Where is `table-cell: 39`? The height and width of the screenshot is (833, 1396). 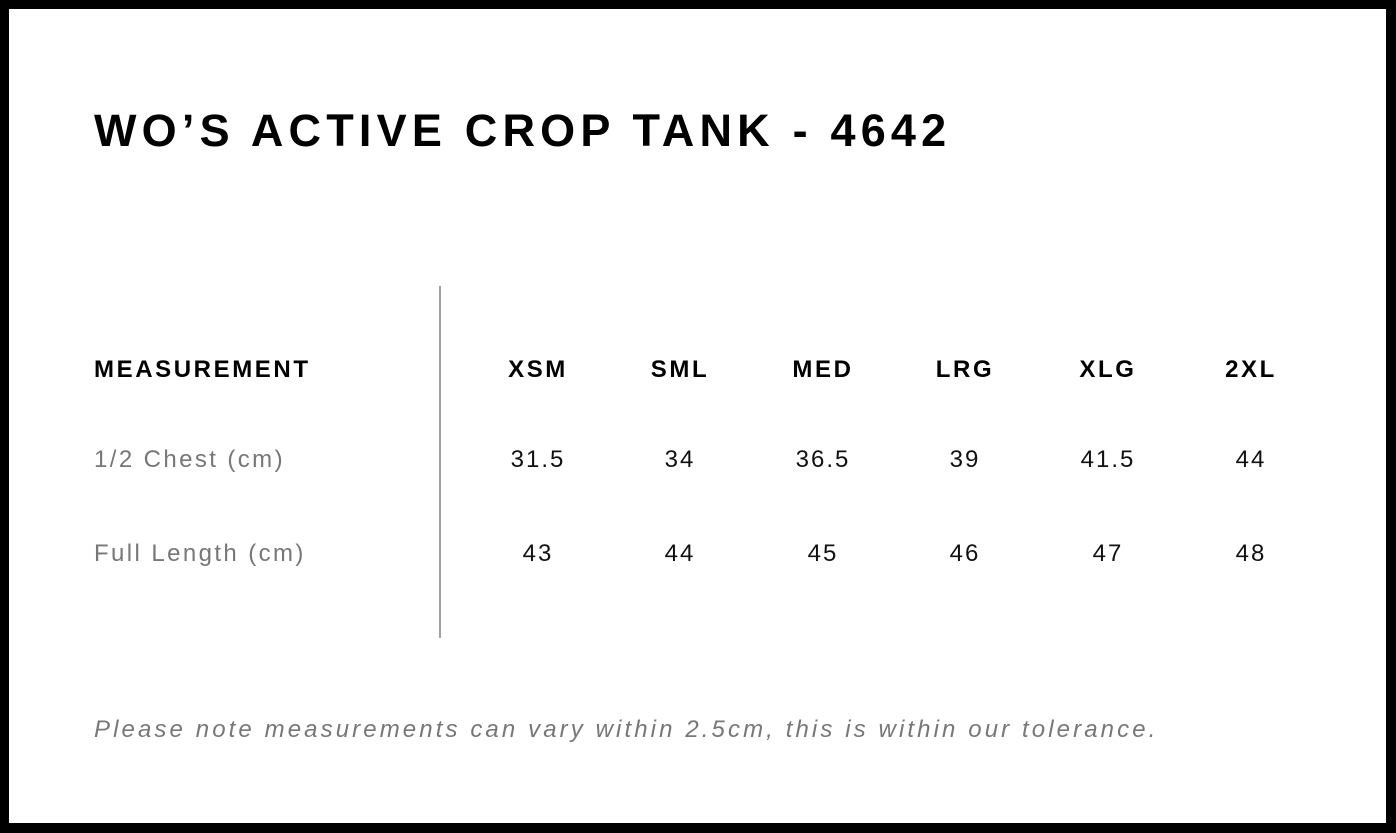 table-cell: 39 is located at coordinates (965, 459).